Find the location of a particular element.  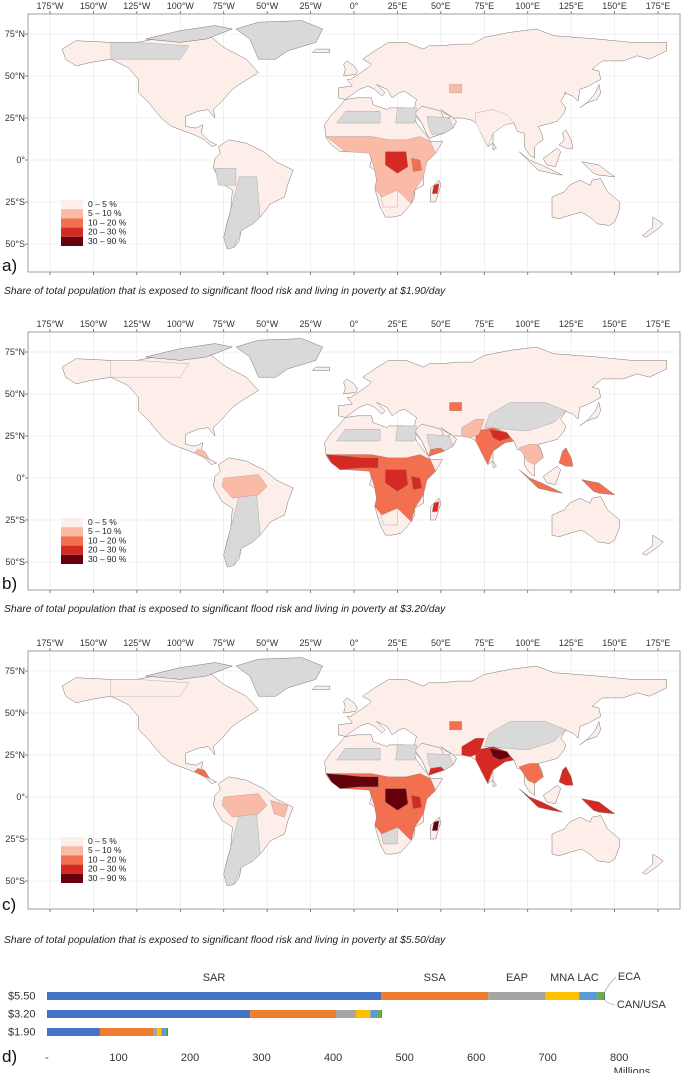

x-tick-label: 200 is located at coordinates (190, 1058).